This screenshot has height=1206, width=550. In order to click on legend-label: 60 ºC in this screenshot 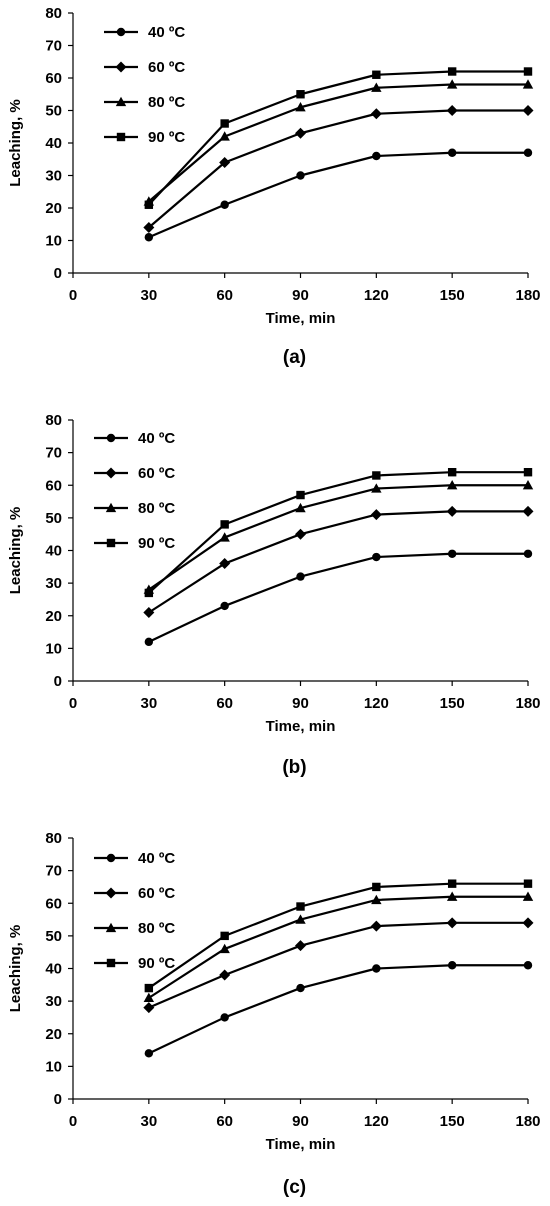, I will do `click(156, 473)`.